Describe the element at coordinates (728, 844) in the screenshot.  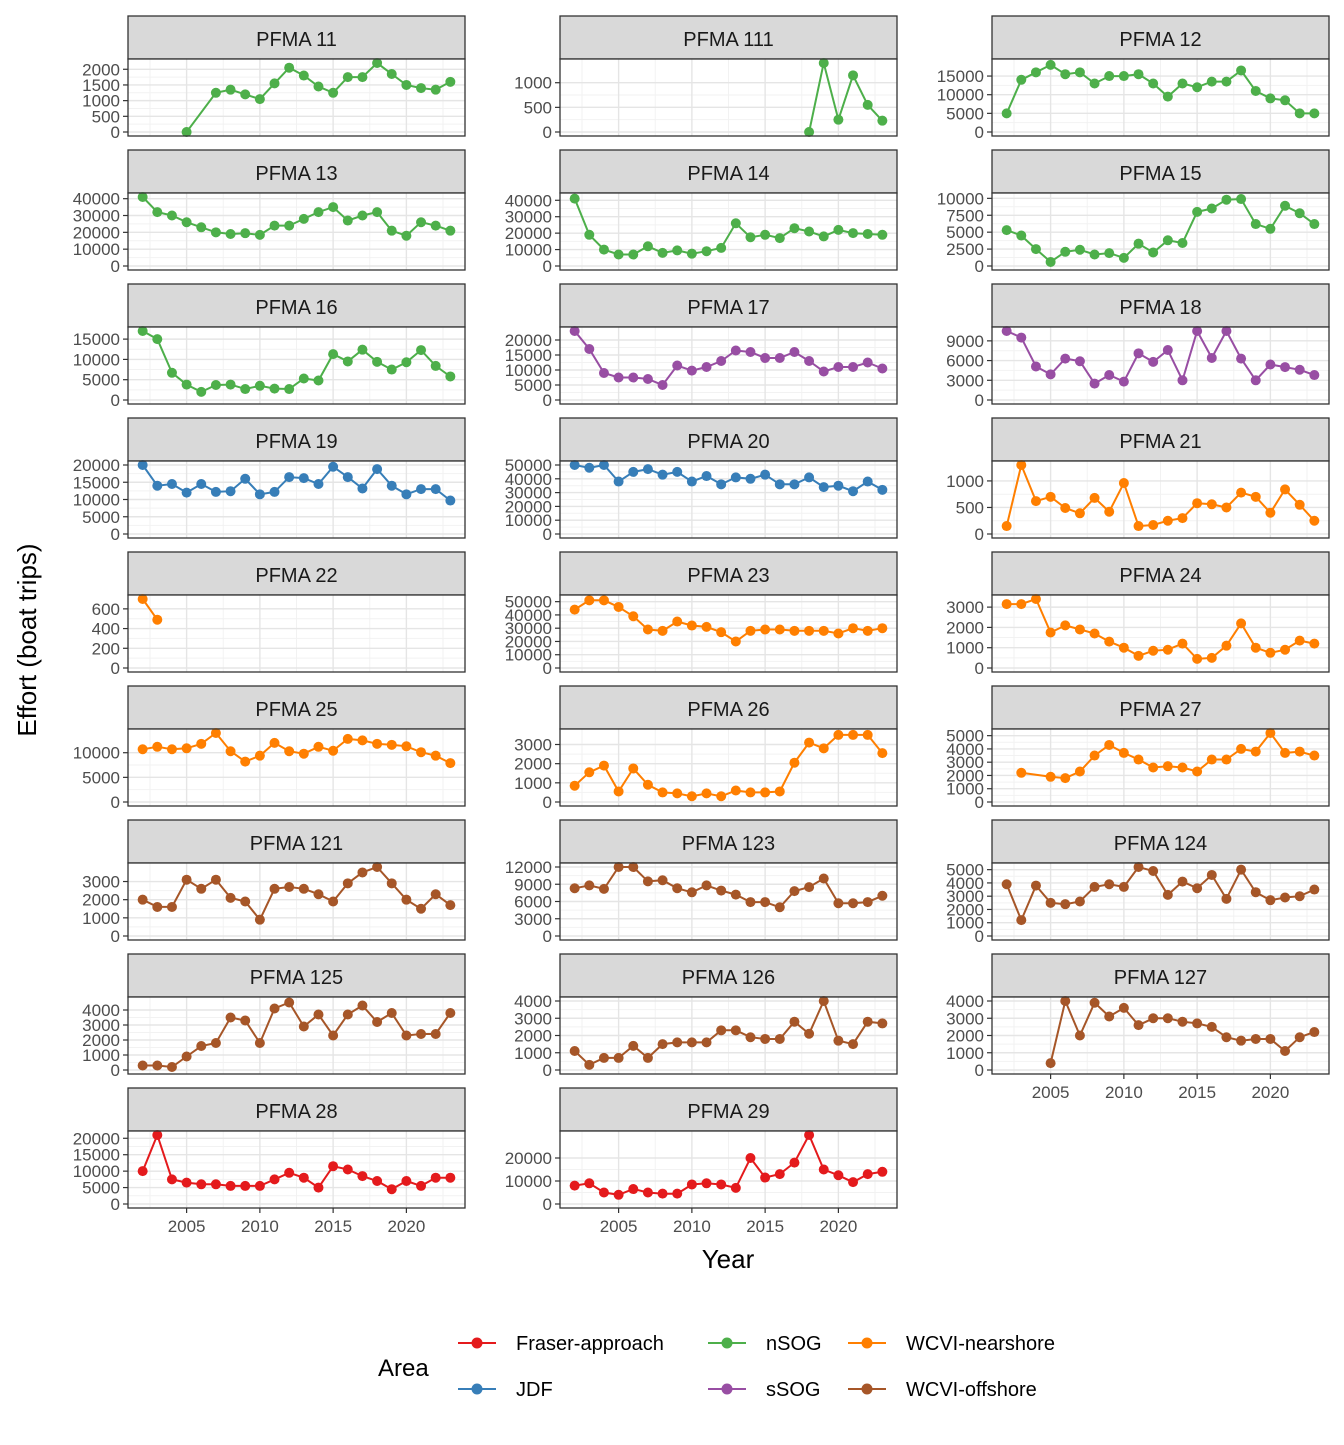
I see `panel-title: PFMA 123` at that location.